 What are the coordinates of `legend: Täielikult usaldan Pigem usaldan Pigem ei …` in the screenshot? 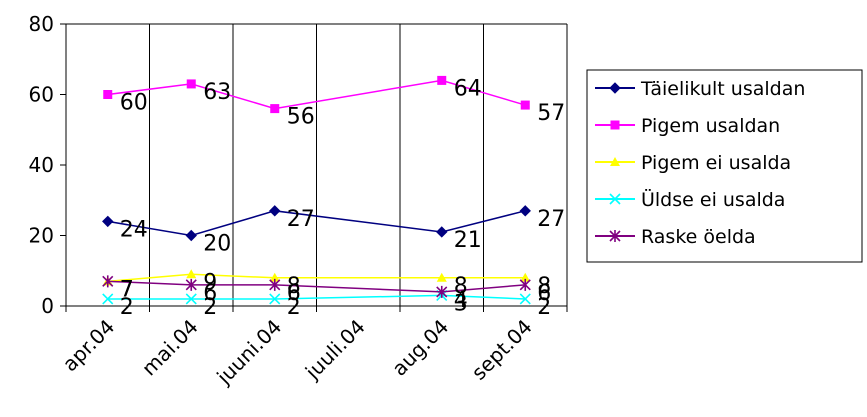 It's located at (724, 166).